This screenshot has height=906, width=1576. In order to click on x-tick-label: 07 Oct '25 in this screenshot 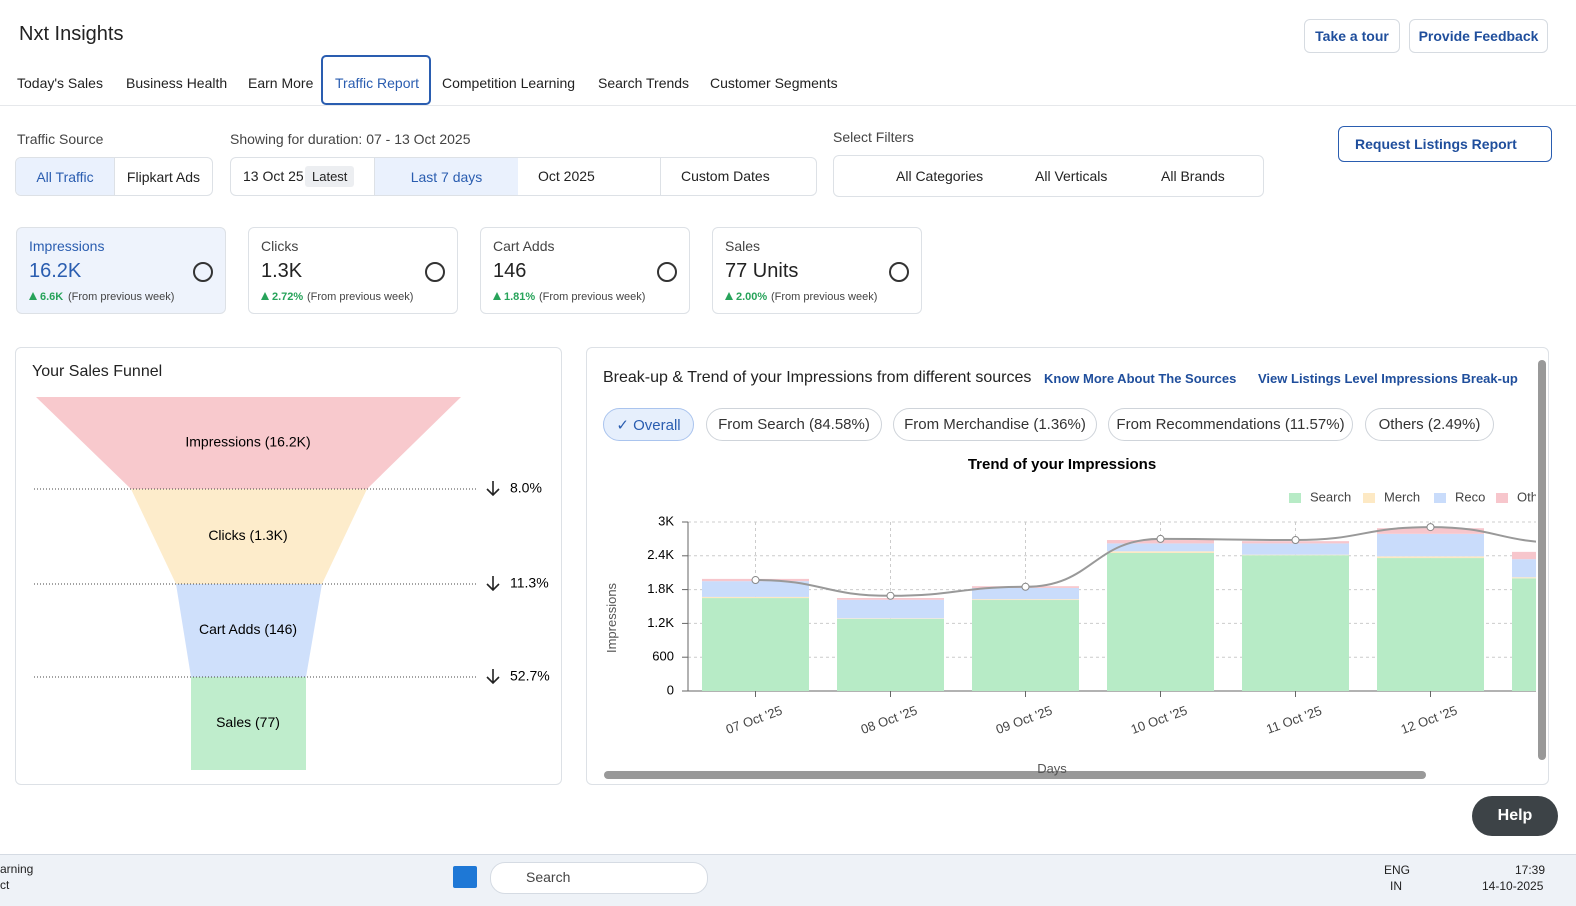, I will do `click(754, 720)`.